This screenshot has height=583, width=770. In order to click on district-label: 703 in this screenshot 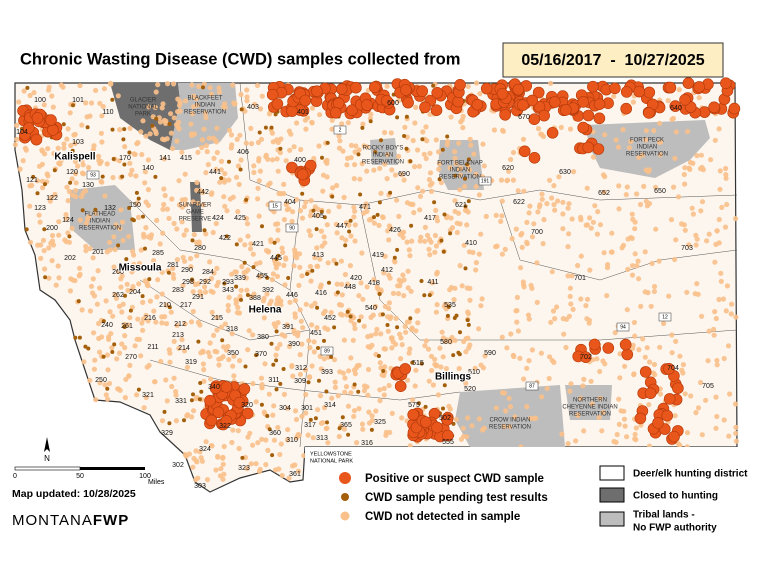, I will do `click(687, 248)`.